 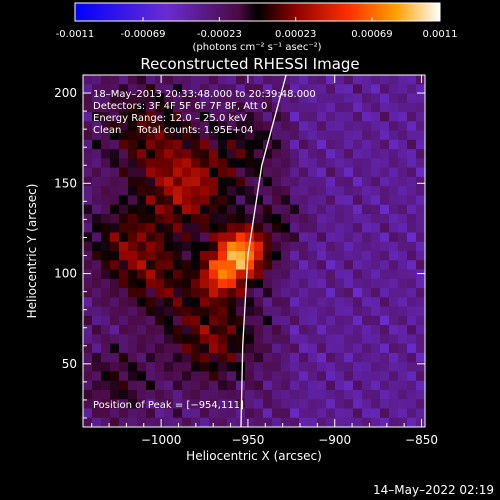 What do you see at coordinates (249, 64) in the screenshot?
I see `chart-title: Reconstructed RHESSI Image` at bounding box center [249, 64].